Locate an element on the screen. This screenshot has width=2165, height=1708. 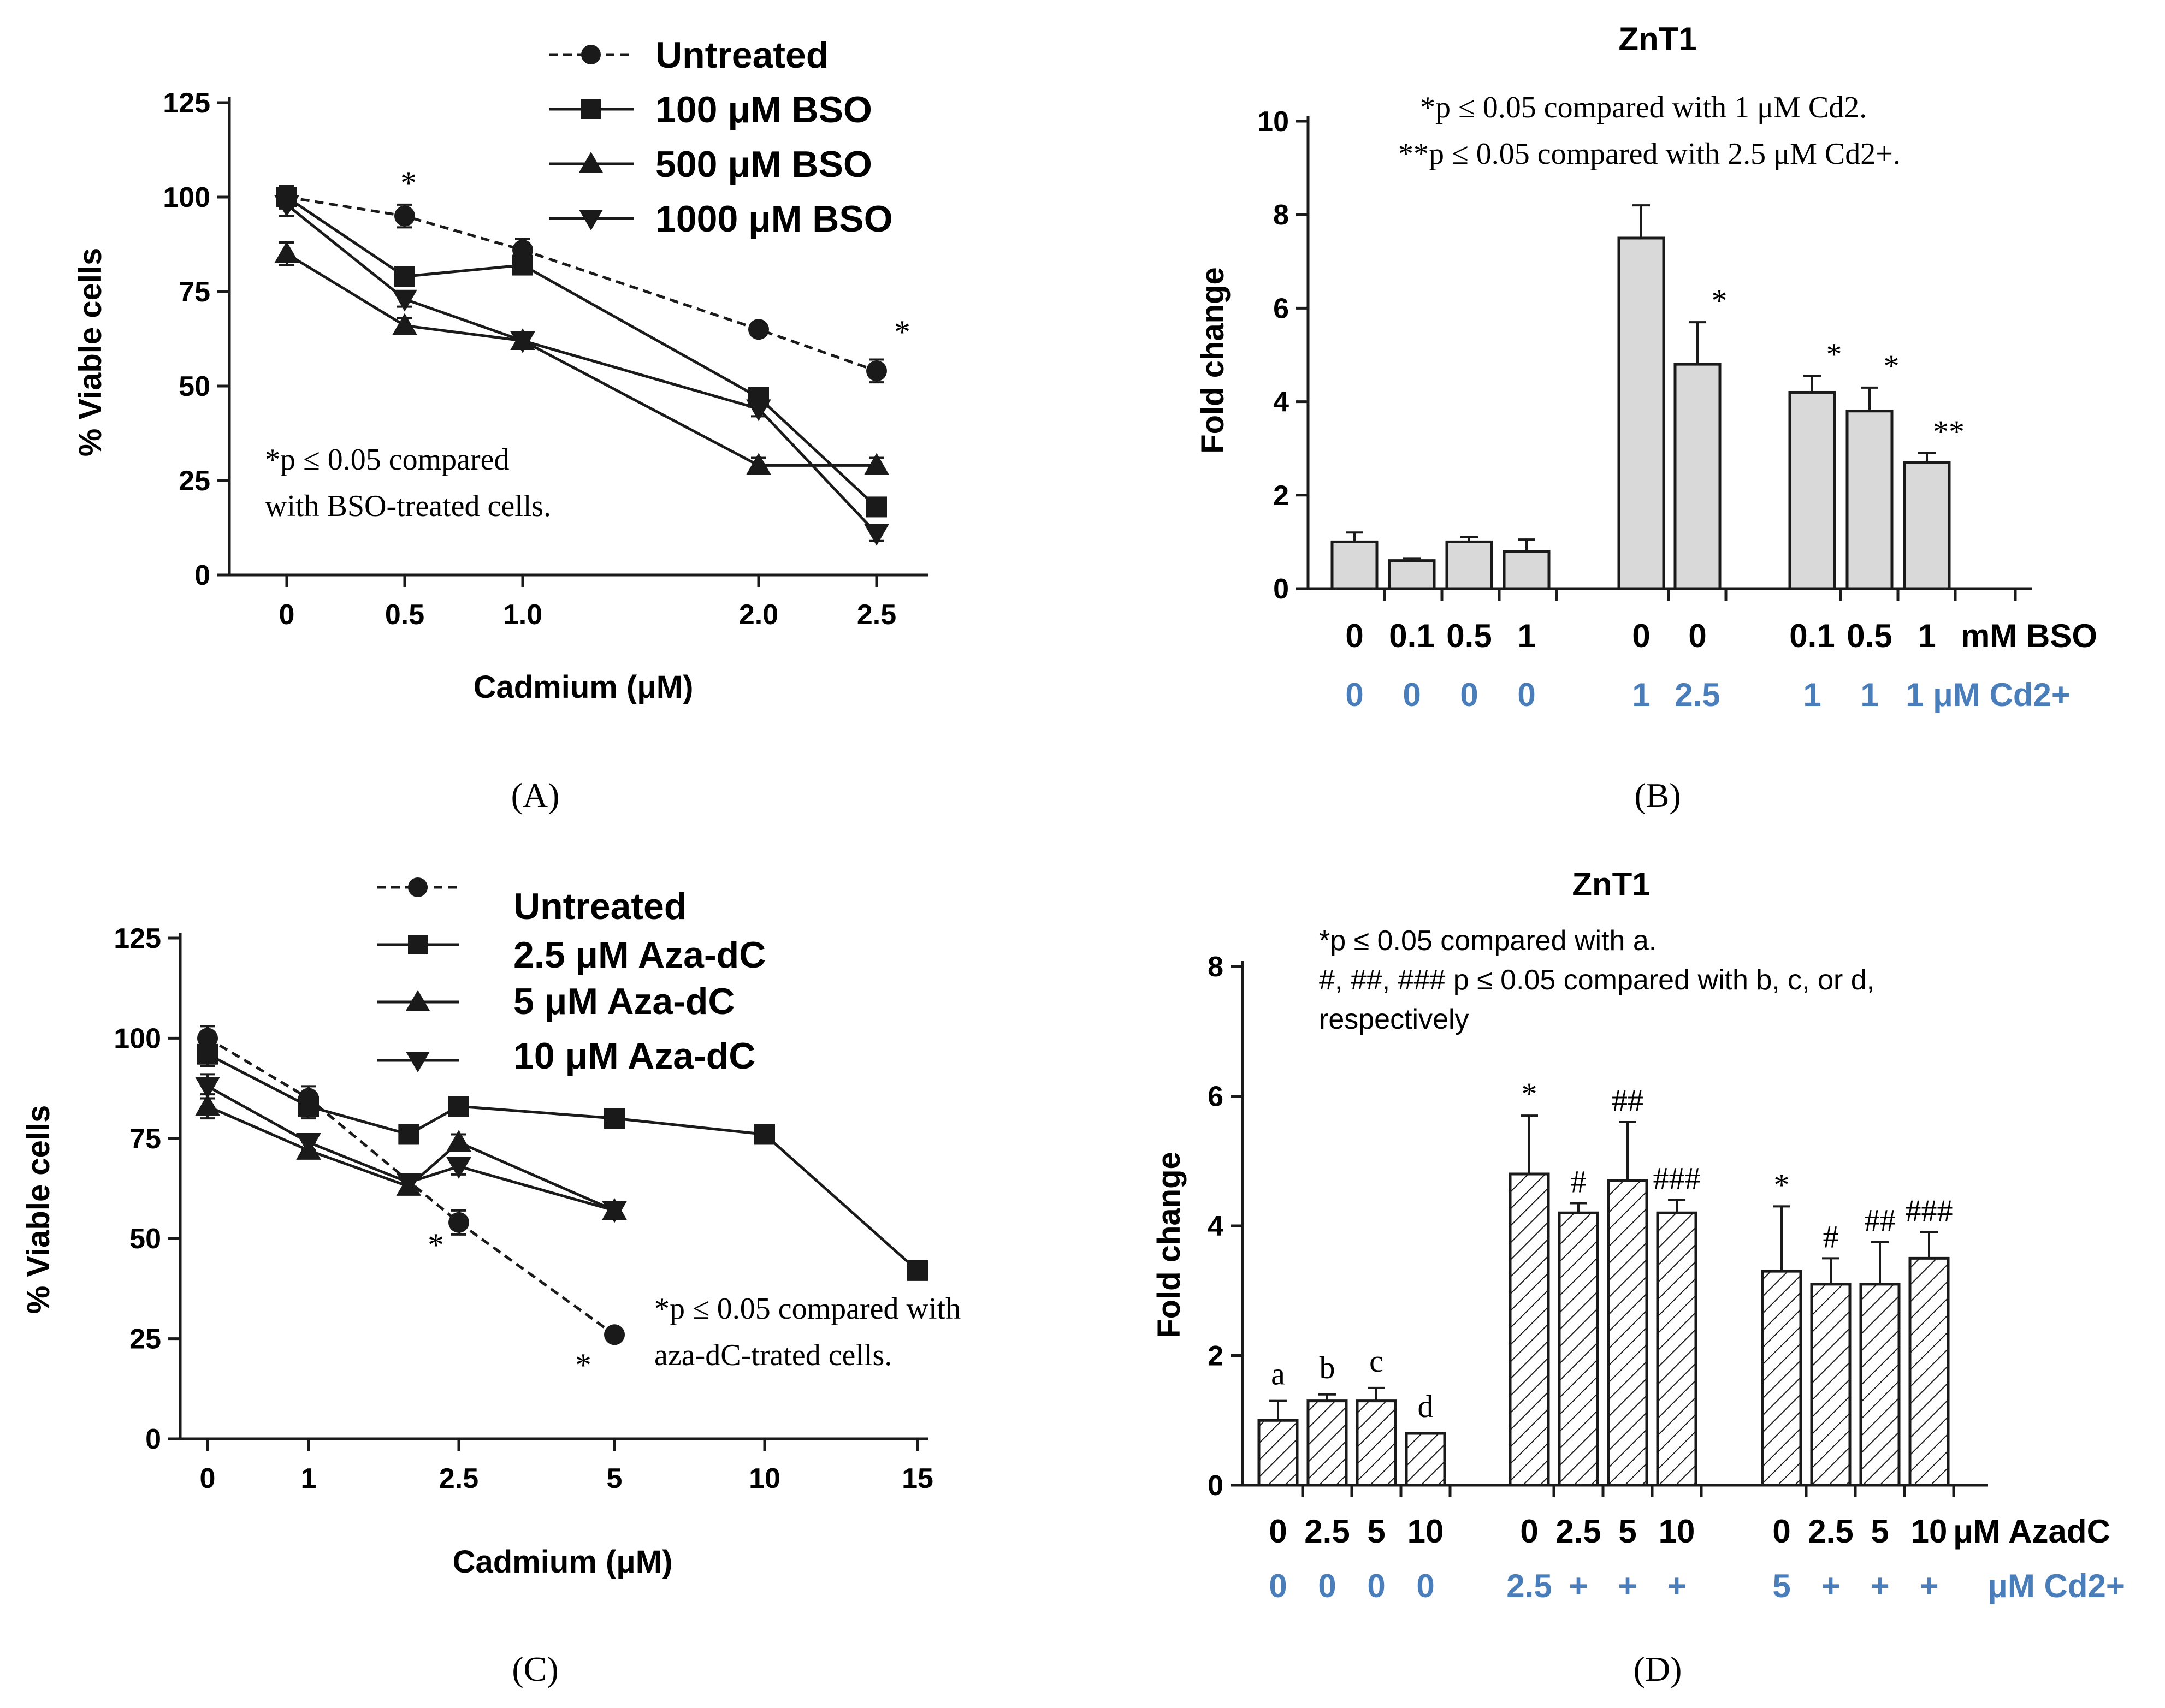
legend-entry-10-aza-dc: 10 μM Aza-dC is located at coordinates (566, 1056).